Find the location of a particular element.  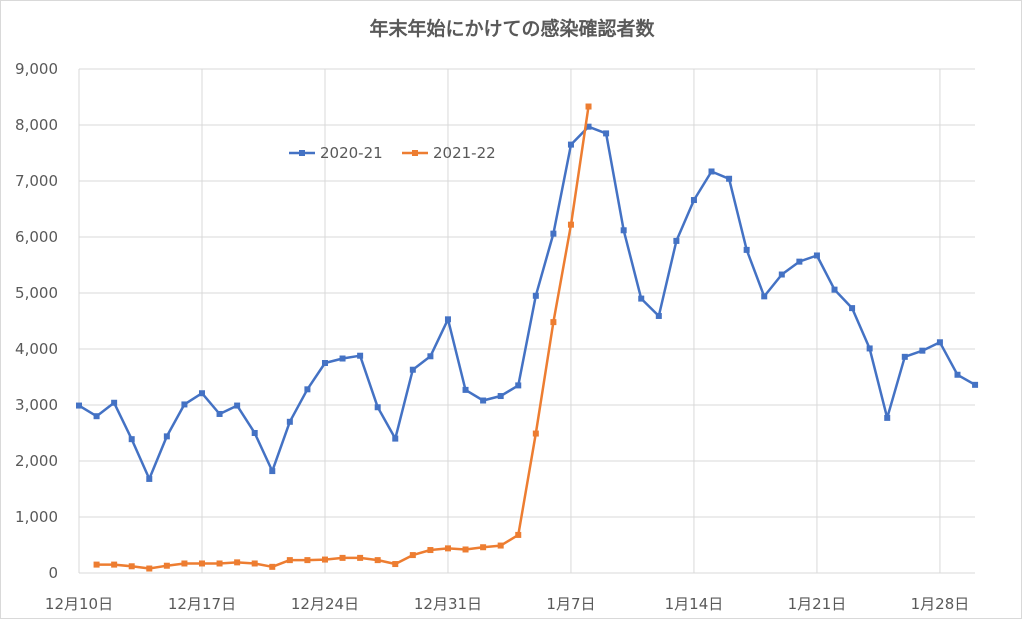

x-tick-label: 1月7日 is located at coordinates (570, 604).